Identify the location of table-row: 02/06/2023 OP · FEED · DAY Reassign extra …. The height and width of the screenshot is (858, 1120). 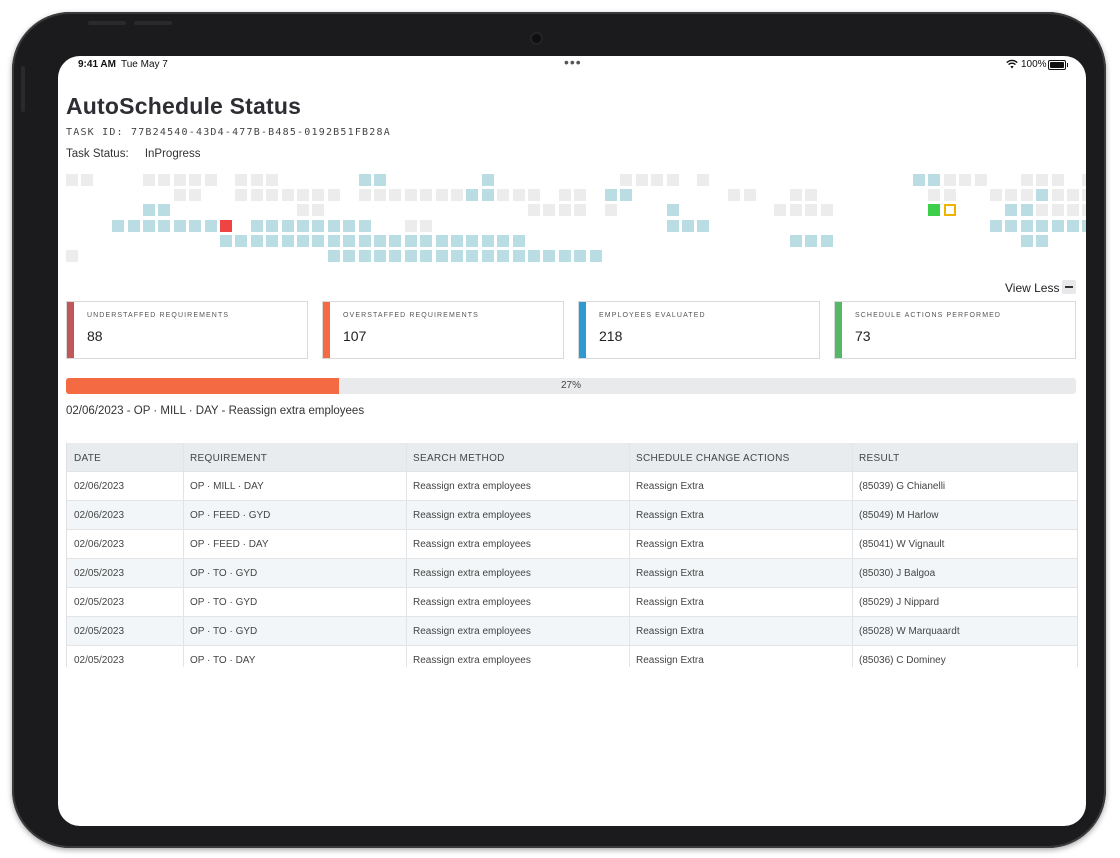
(572, 543).